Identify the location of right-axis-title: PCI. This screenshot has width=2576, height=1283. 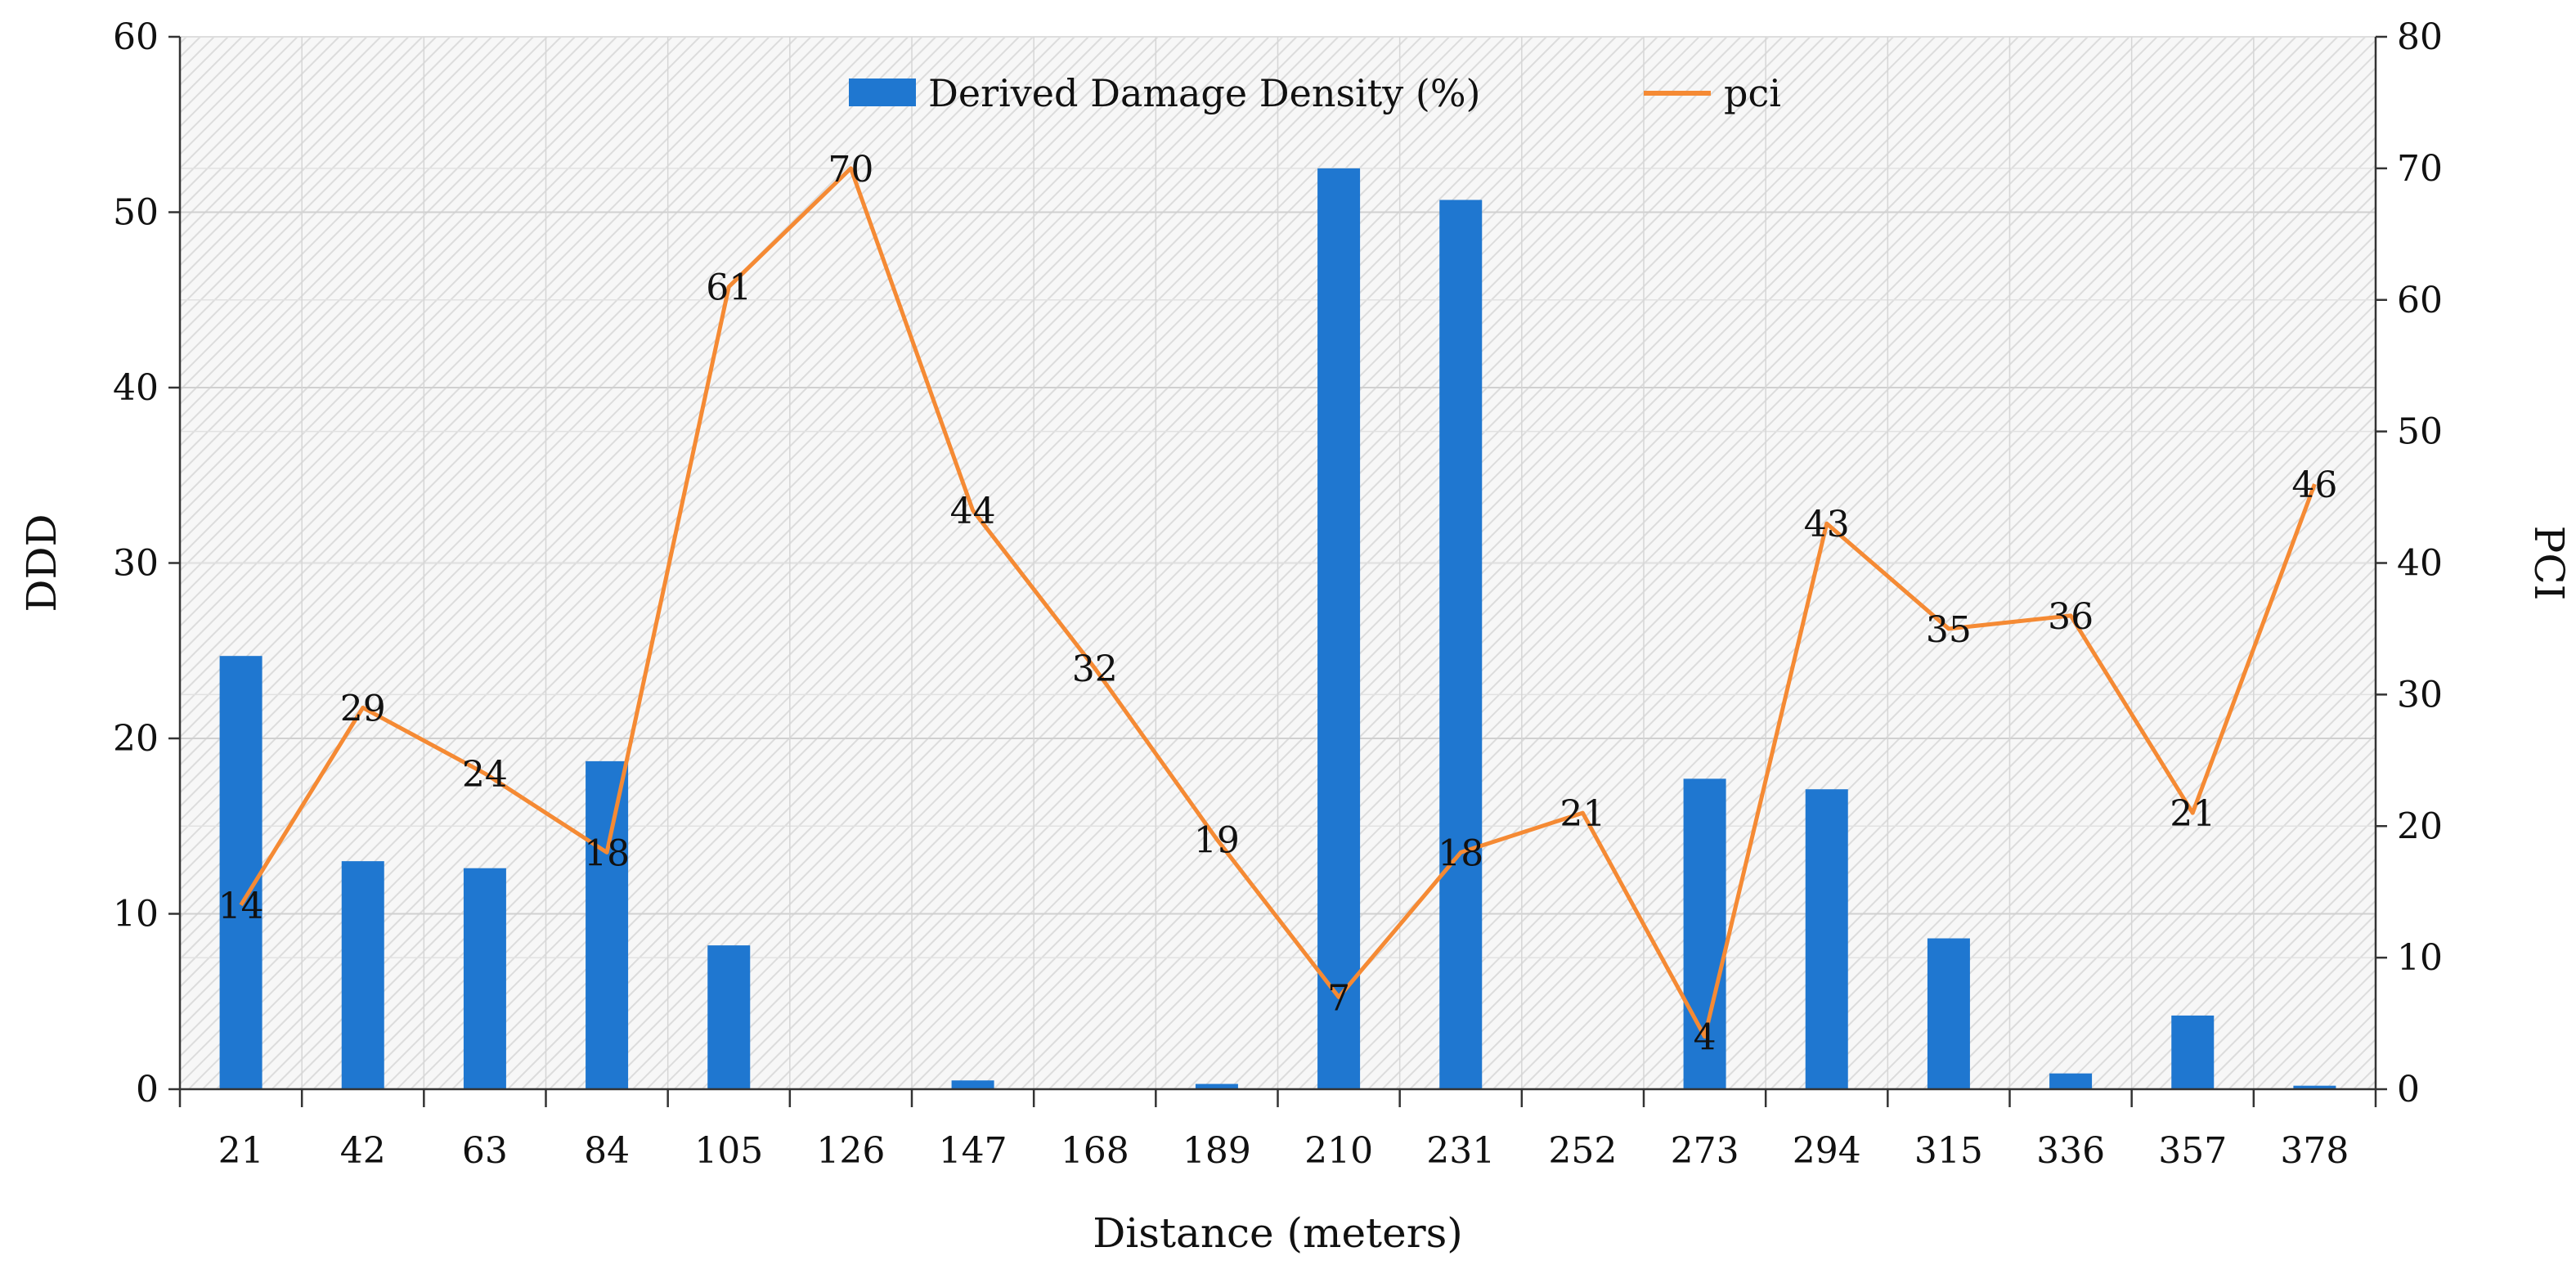
(2549, 563).